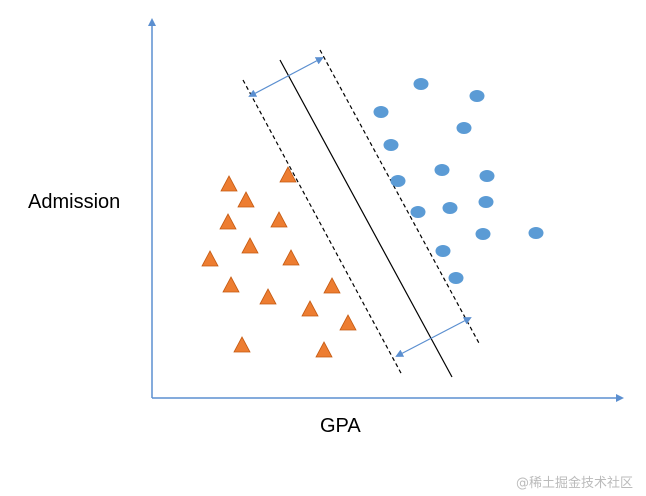  Describe the element at coordinates (322, 227) in the screenshot. I see `margin-left` at that location.